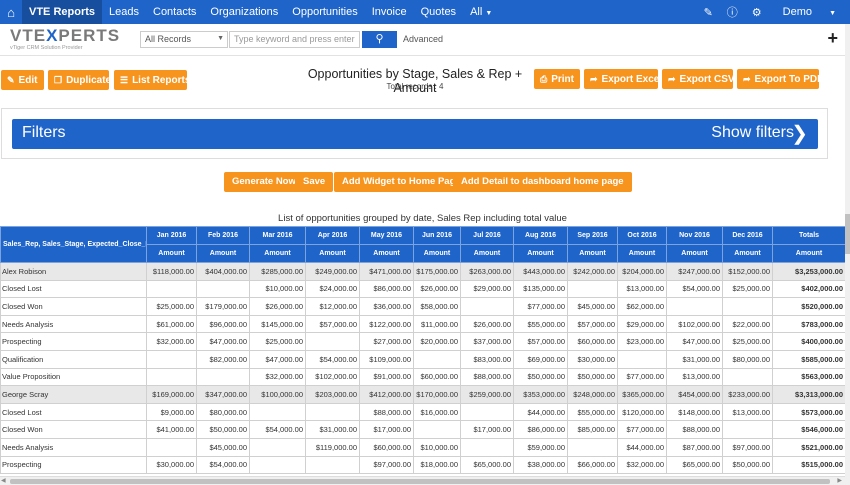  What do you see at coordinates (423, 39) in the screenshot?
I see `advanced-search-link: Advanced` at bounding box center [423, 39].